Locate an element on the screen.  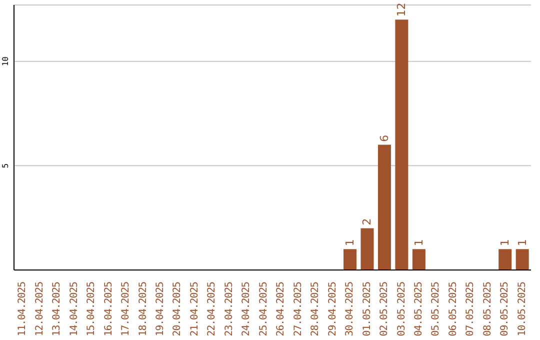
x-tick-label: 18.04.2025 is located at coordinates (143, 308).